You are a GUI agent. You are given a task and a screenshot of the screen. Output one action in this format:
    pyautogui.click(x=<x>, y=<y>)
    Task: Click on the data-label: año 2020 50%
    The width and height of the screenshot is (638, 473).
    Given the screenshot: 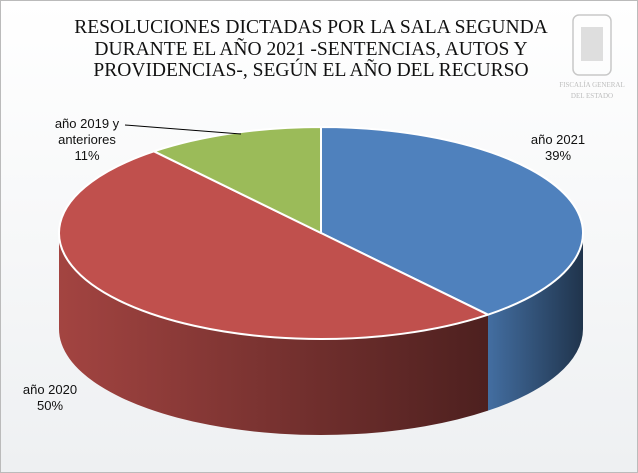 What is the action you would take?
    pyautogui.click(x=50, y=398)
    